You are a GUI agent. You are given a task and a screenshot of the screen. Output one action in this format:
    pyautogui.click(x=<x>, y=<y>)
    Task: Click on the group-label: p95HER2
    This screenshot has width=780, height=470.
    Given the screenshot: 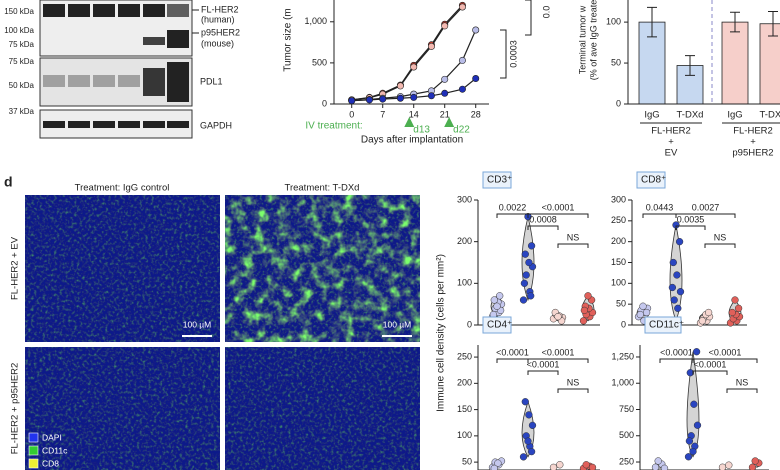 What is the action you would take?
    pyautogui.click(x=752, y=153)
    